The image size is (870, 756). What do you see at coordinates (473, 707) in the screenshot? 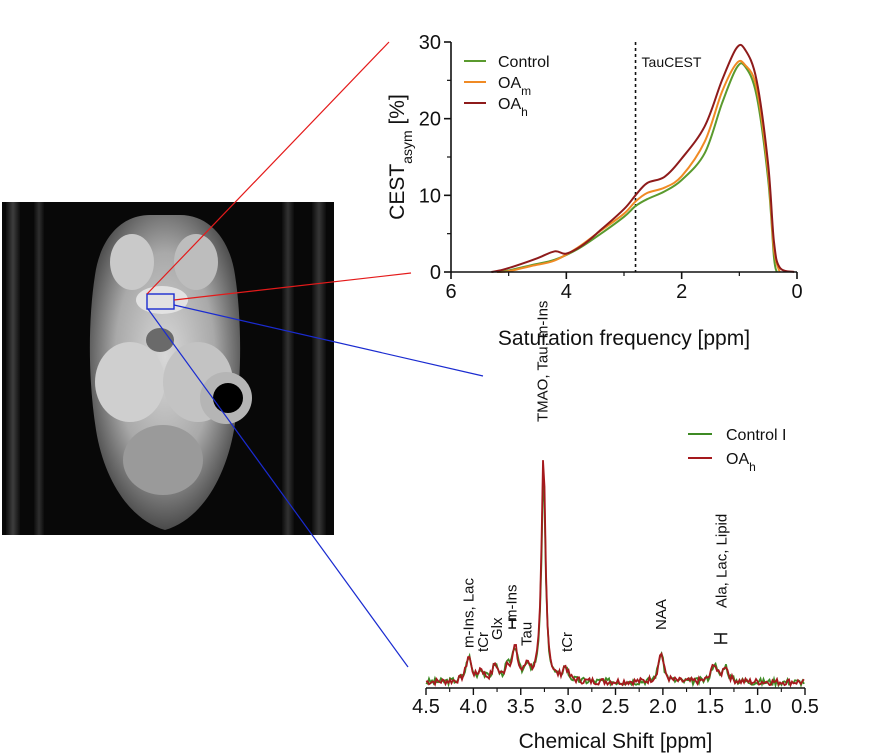
I see `mrs-x-tick-label: 4.0` at bounding box center [473, 707].